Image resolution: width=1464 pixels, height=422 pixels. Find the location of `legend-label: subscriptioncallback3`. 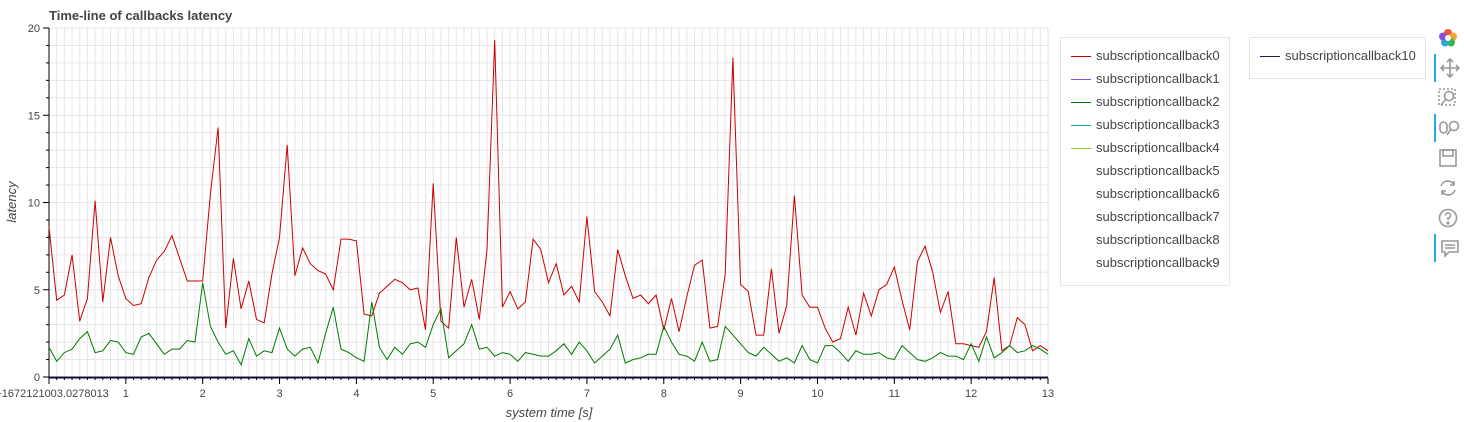

legend-label: subscriptioncallback3 is located at coordinates (1158, 124).